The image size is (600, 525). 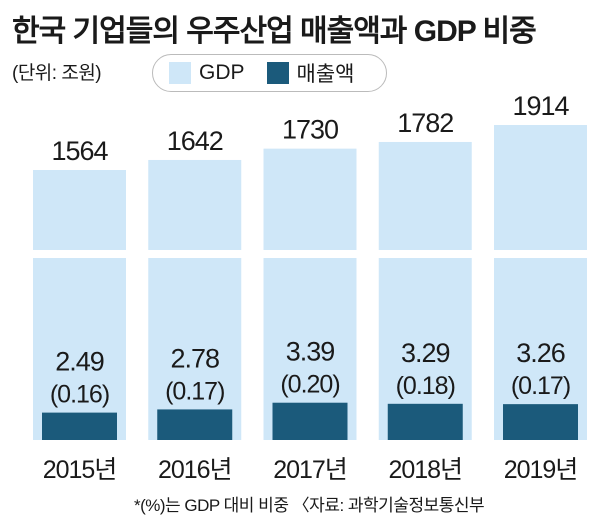 I want to click on gdp-value-label: 1730, so click(x=310, y=130).